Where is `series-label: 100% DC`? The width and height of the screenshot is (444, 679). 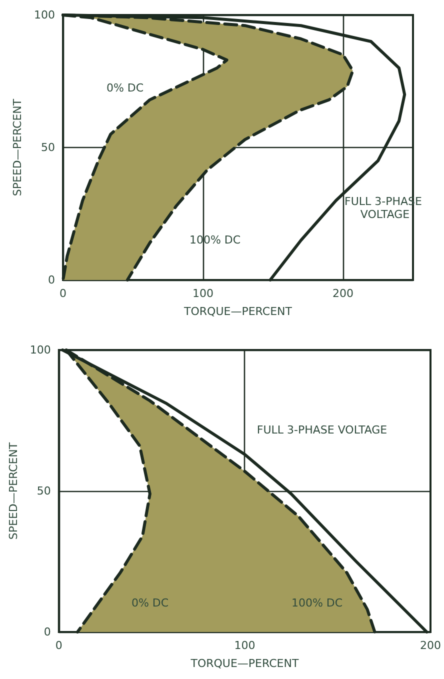 series-label: 100% DC is located at coordinates (317, 603).